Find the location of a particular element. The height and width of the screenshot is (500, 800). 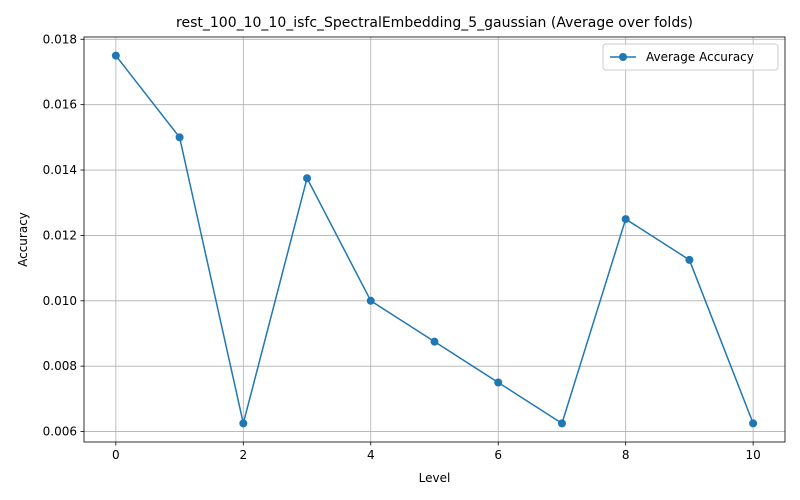

y-tick-label: 0.006 is located at coordinates (60, 432).